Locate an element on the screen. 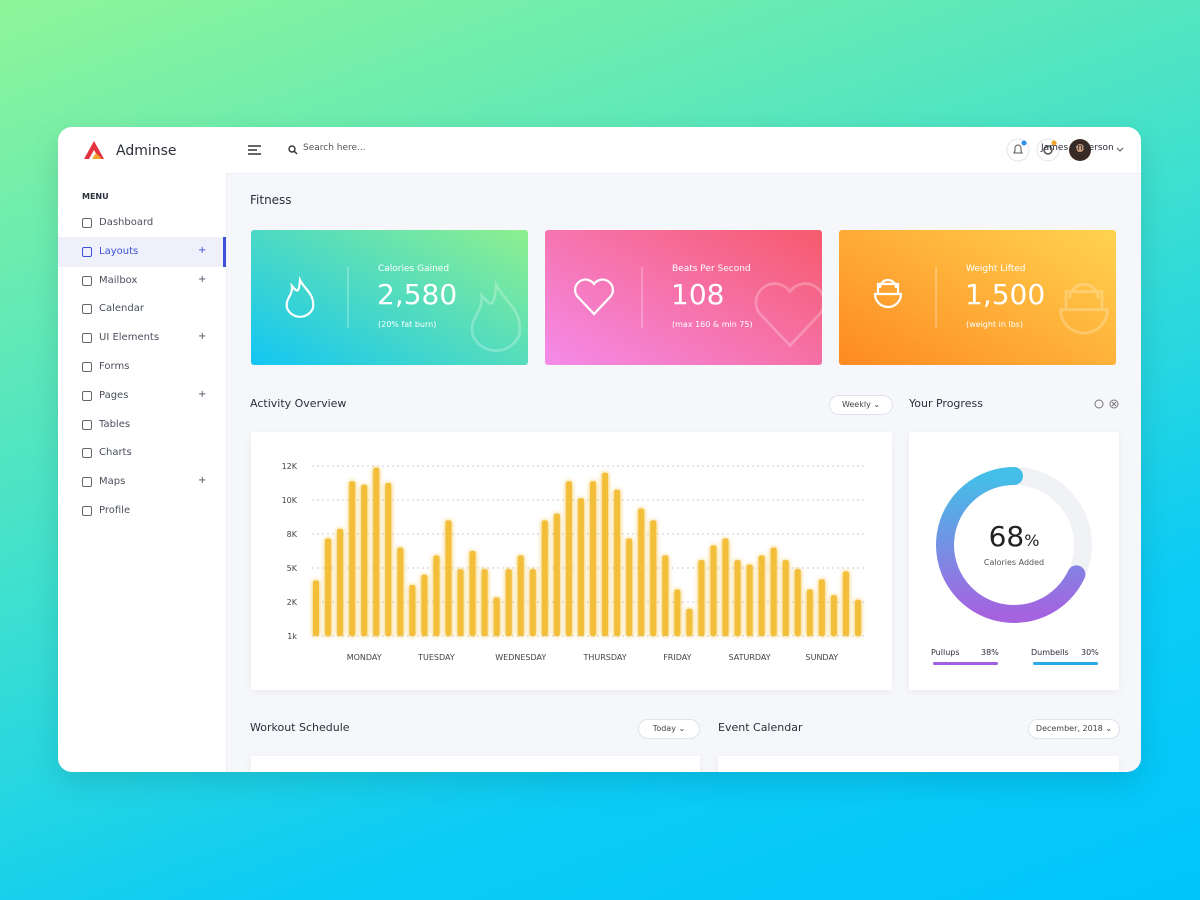  x-tick-label: SATURDAY is located at coordinates (750, 657).